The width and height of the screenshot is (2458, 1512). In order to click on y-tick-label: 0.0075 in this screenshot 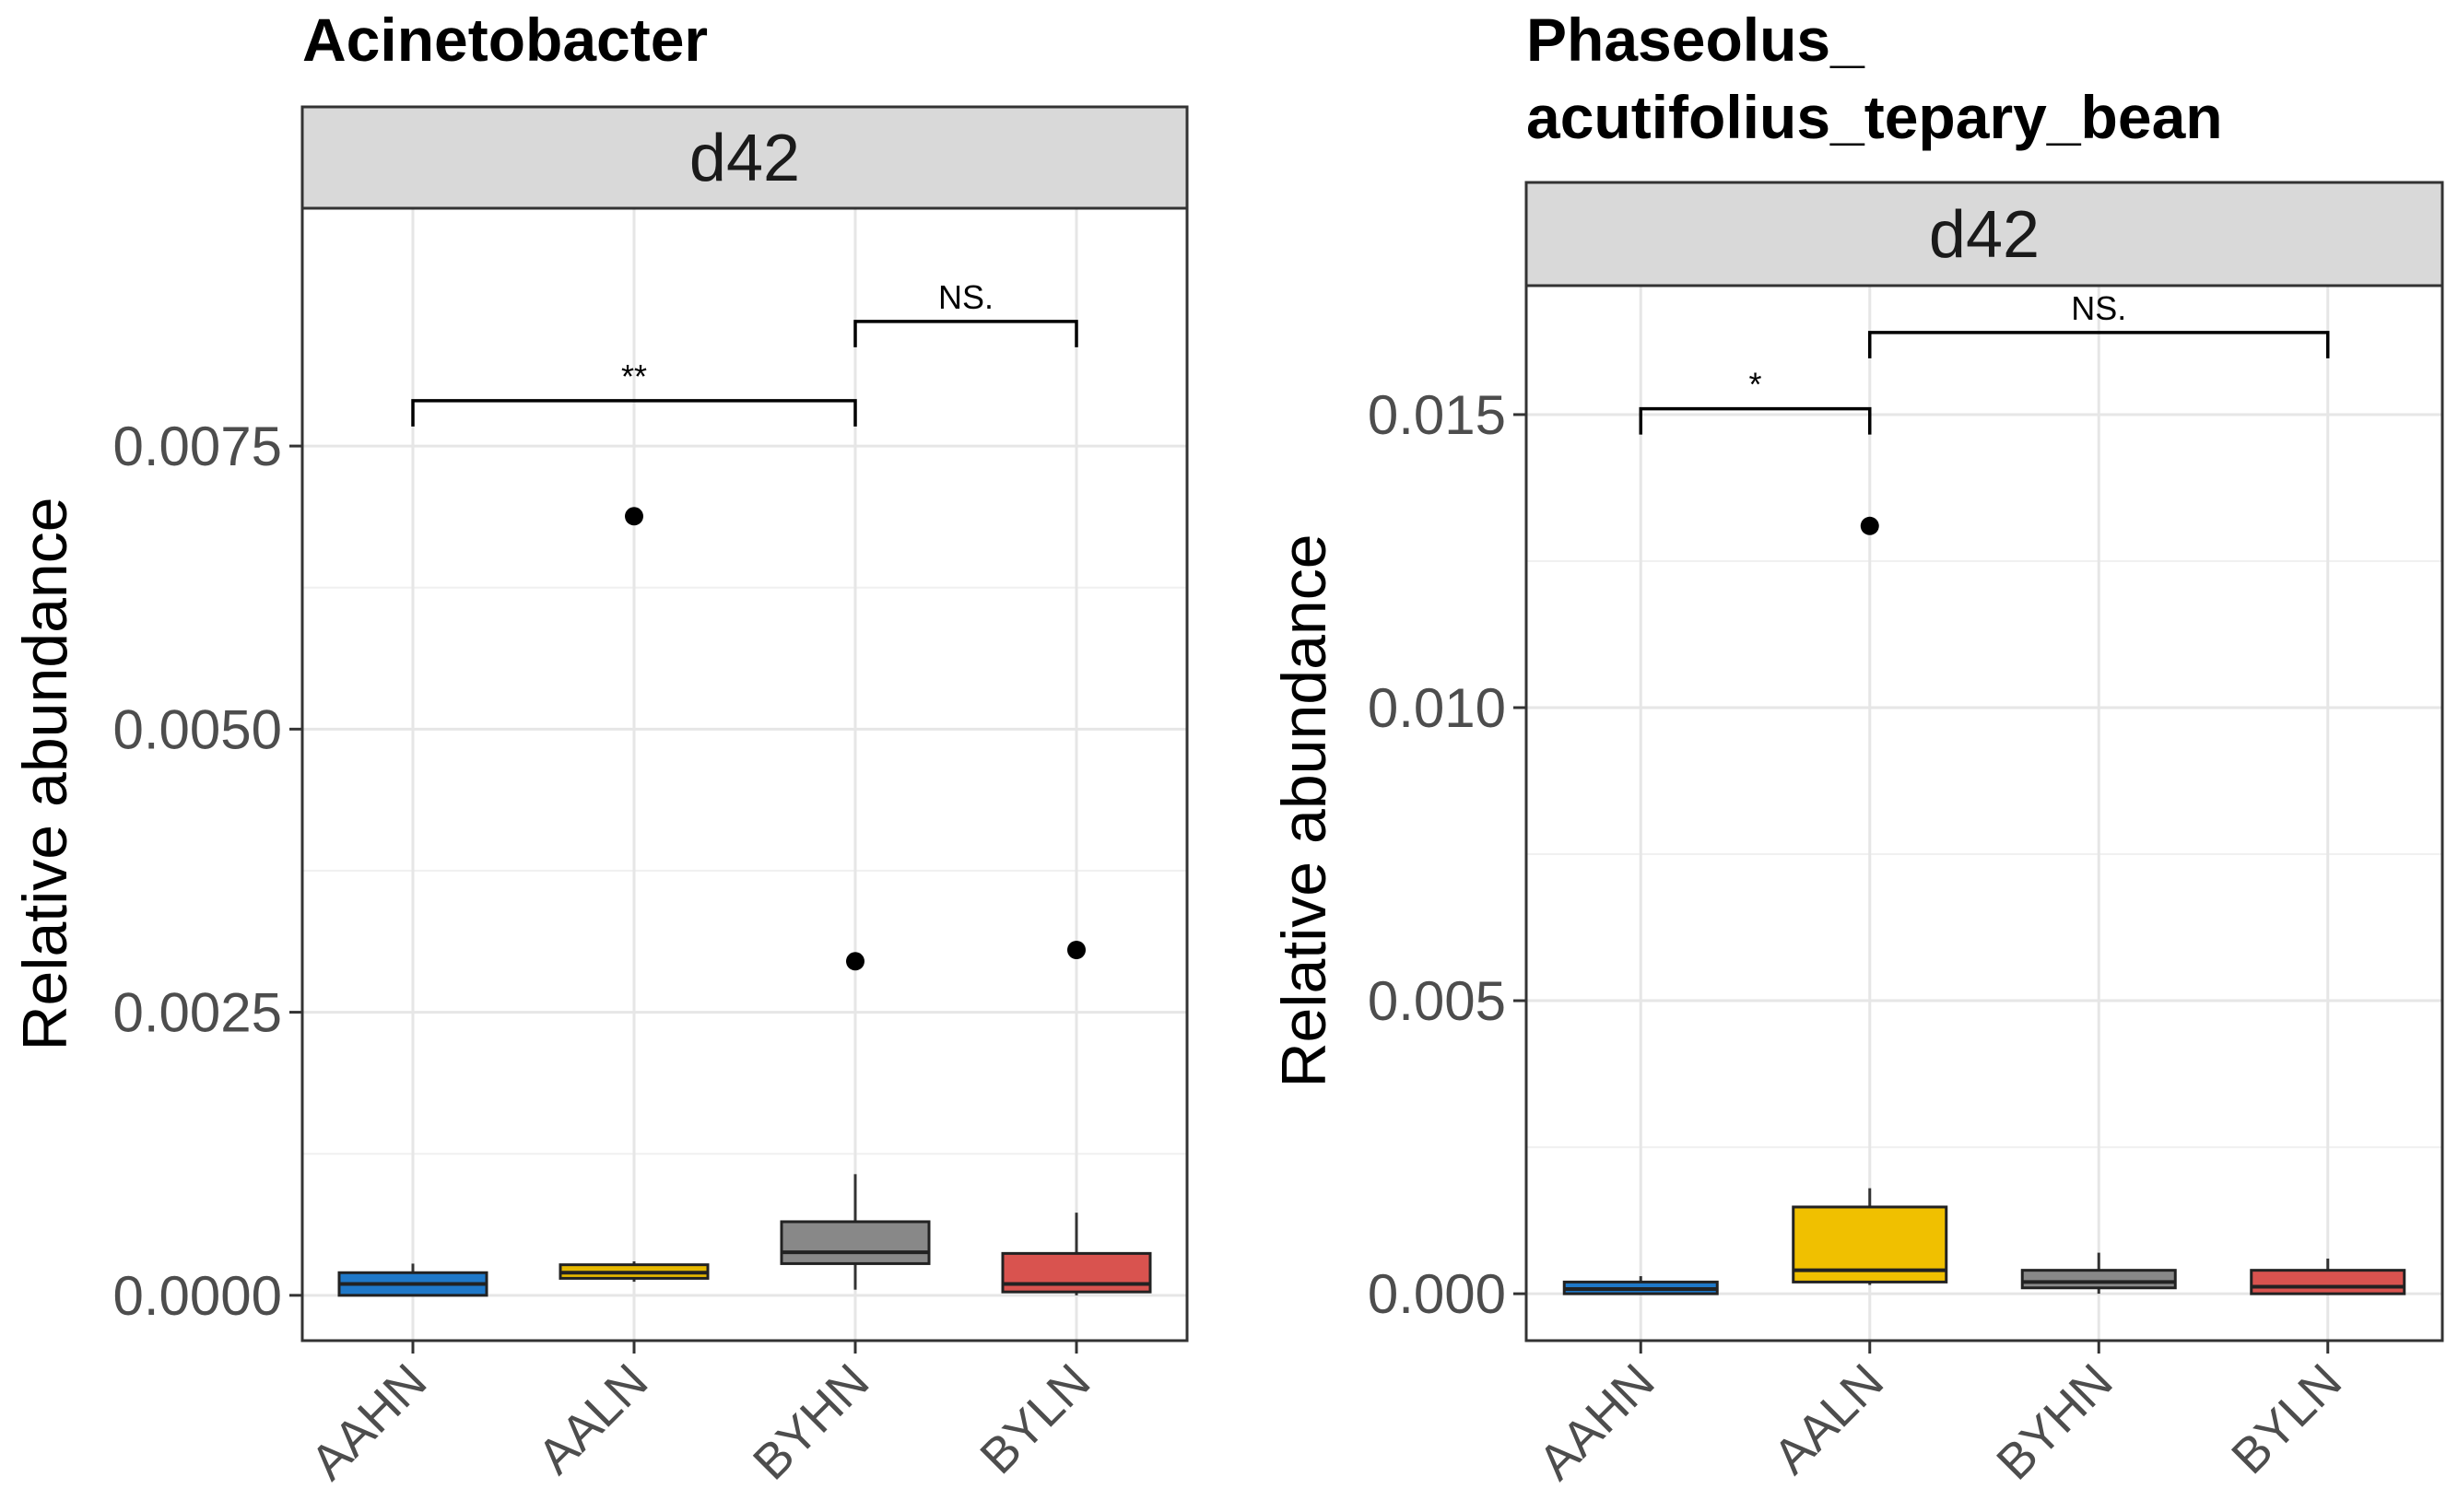, I will do `click(197, 446)`.